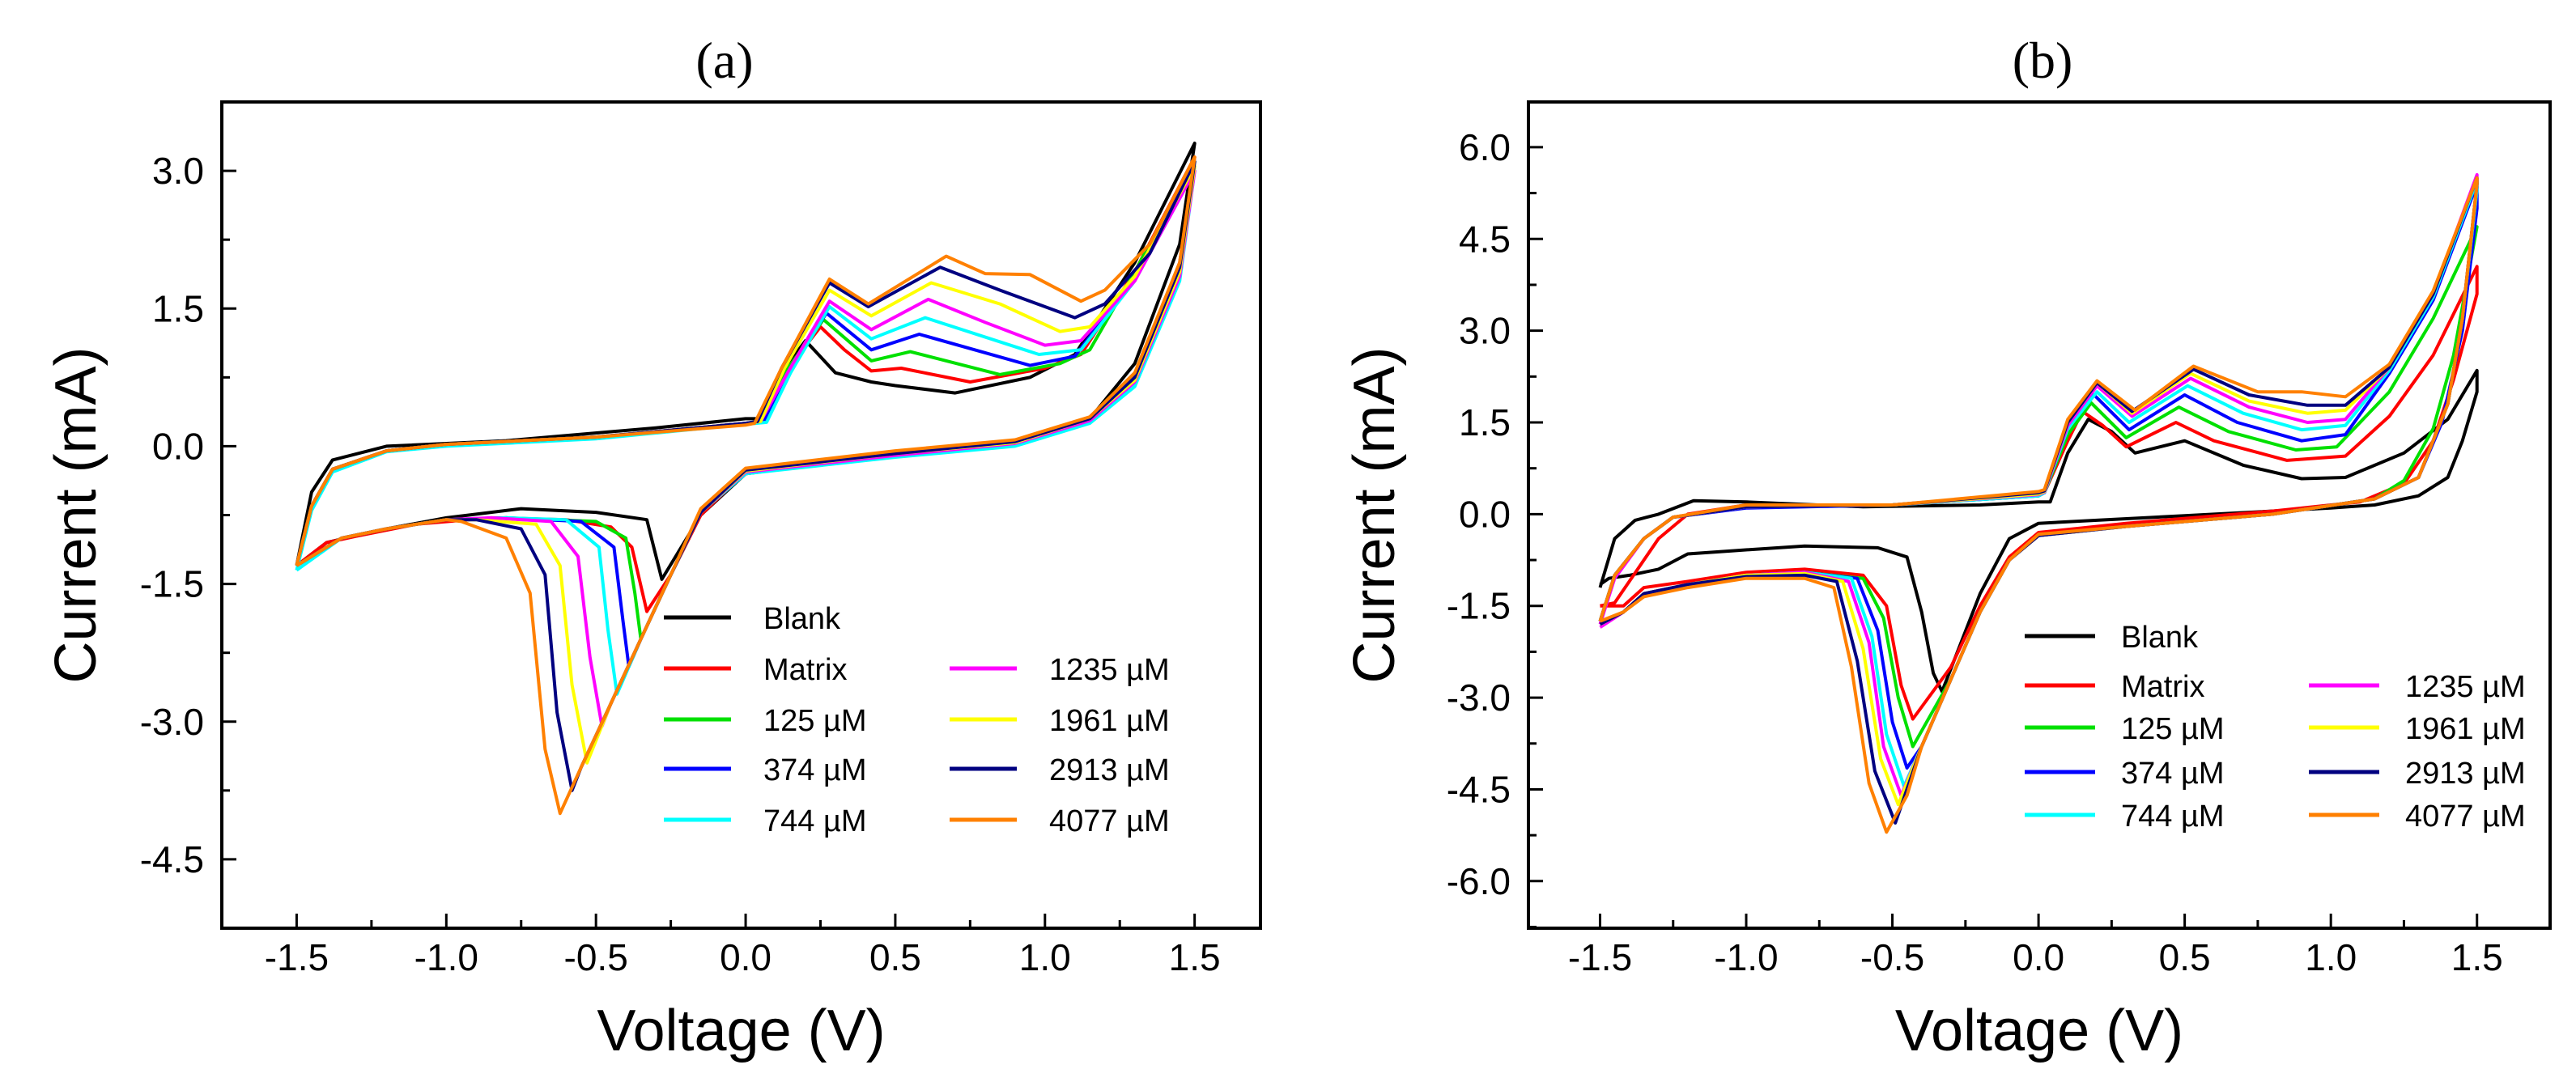 This screenshot has width=2576, height=1069. What do you see at coordinates (724, 60) in the screenshot?
I see `panel-title: (a)` at bounding box center [724, 60].